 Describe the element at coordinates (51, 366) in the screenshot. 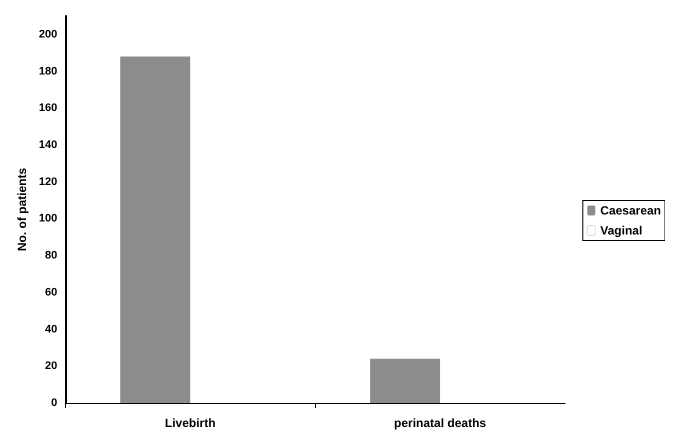

I see `y-tick-label: 20` at that location.